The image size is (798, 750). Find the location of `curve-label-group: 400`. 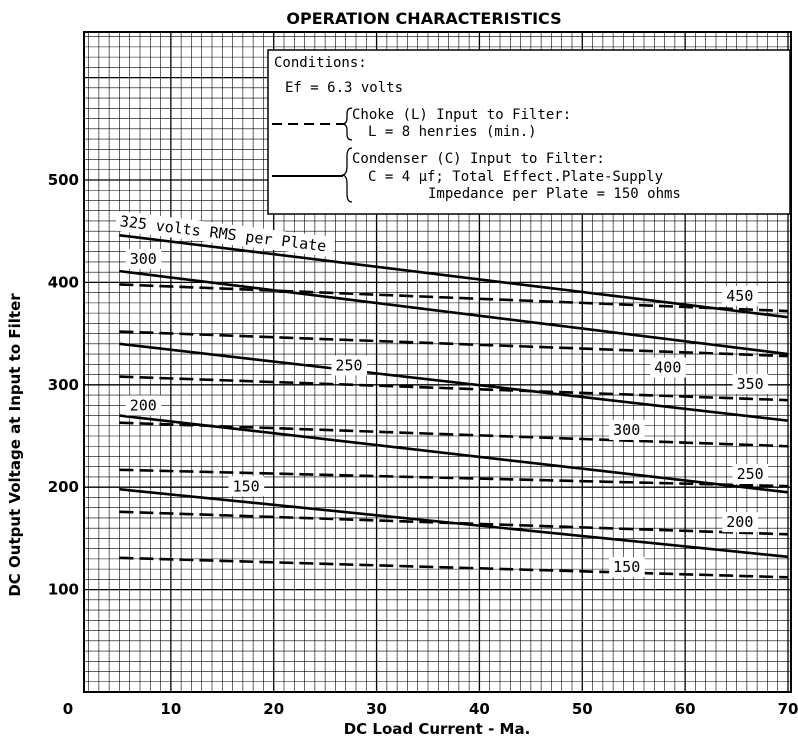

curve-label-group: 400 is located at coordinates (668, 367).